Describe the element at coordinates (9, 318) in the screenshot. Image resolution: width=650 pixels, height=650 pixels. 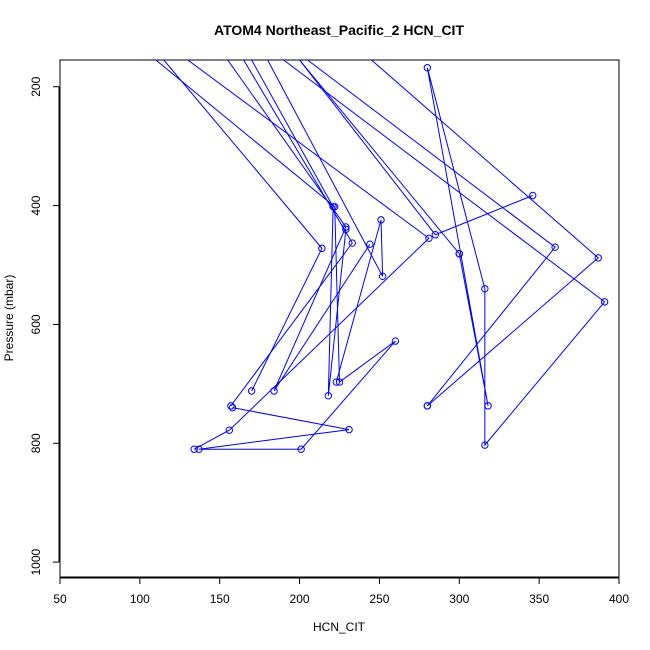
I see `y-axis-label: Pressure (mbar)` at that location.